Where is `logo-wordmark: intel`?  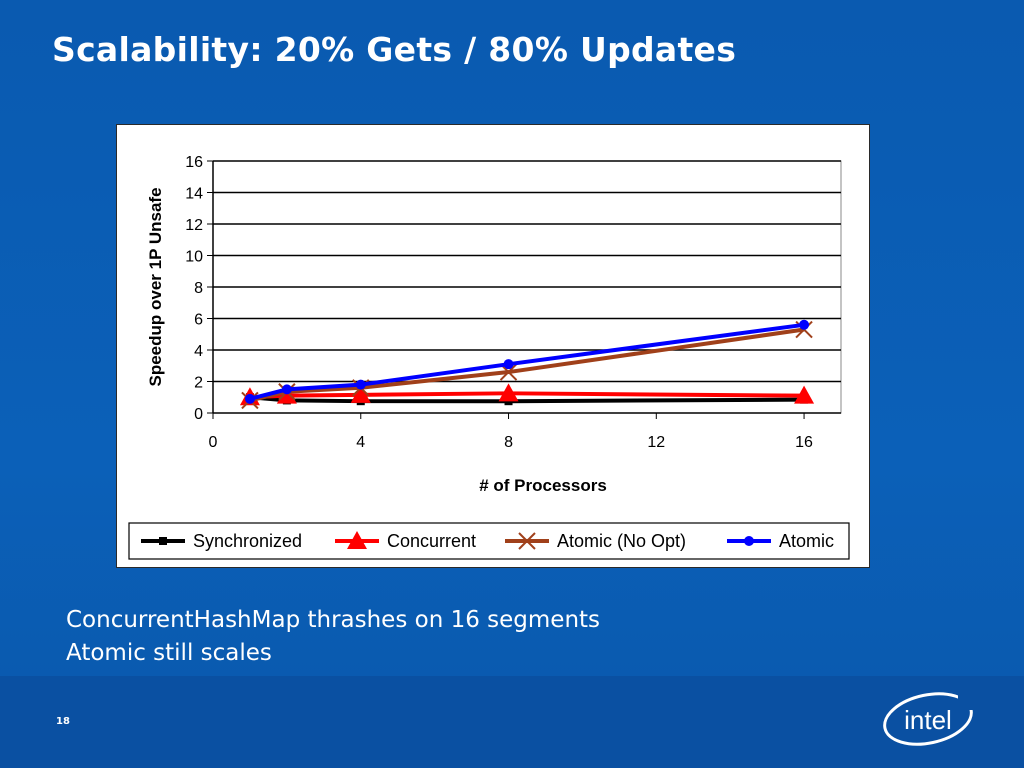
logo-wordmark: intel is located at coordinates (928, 720).